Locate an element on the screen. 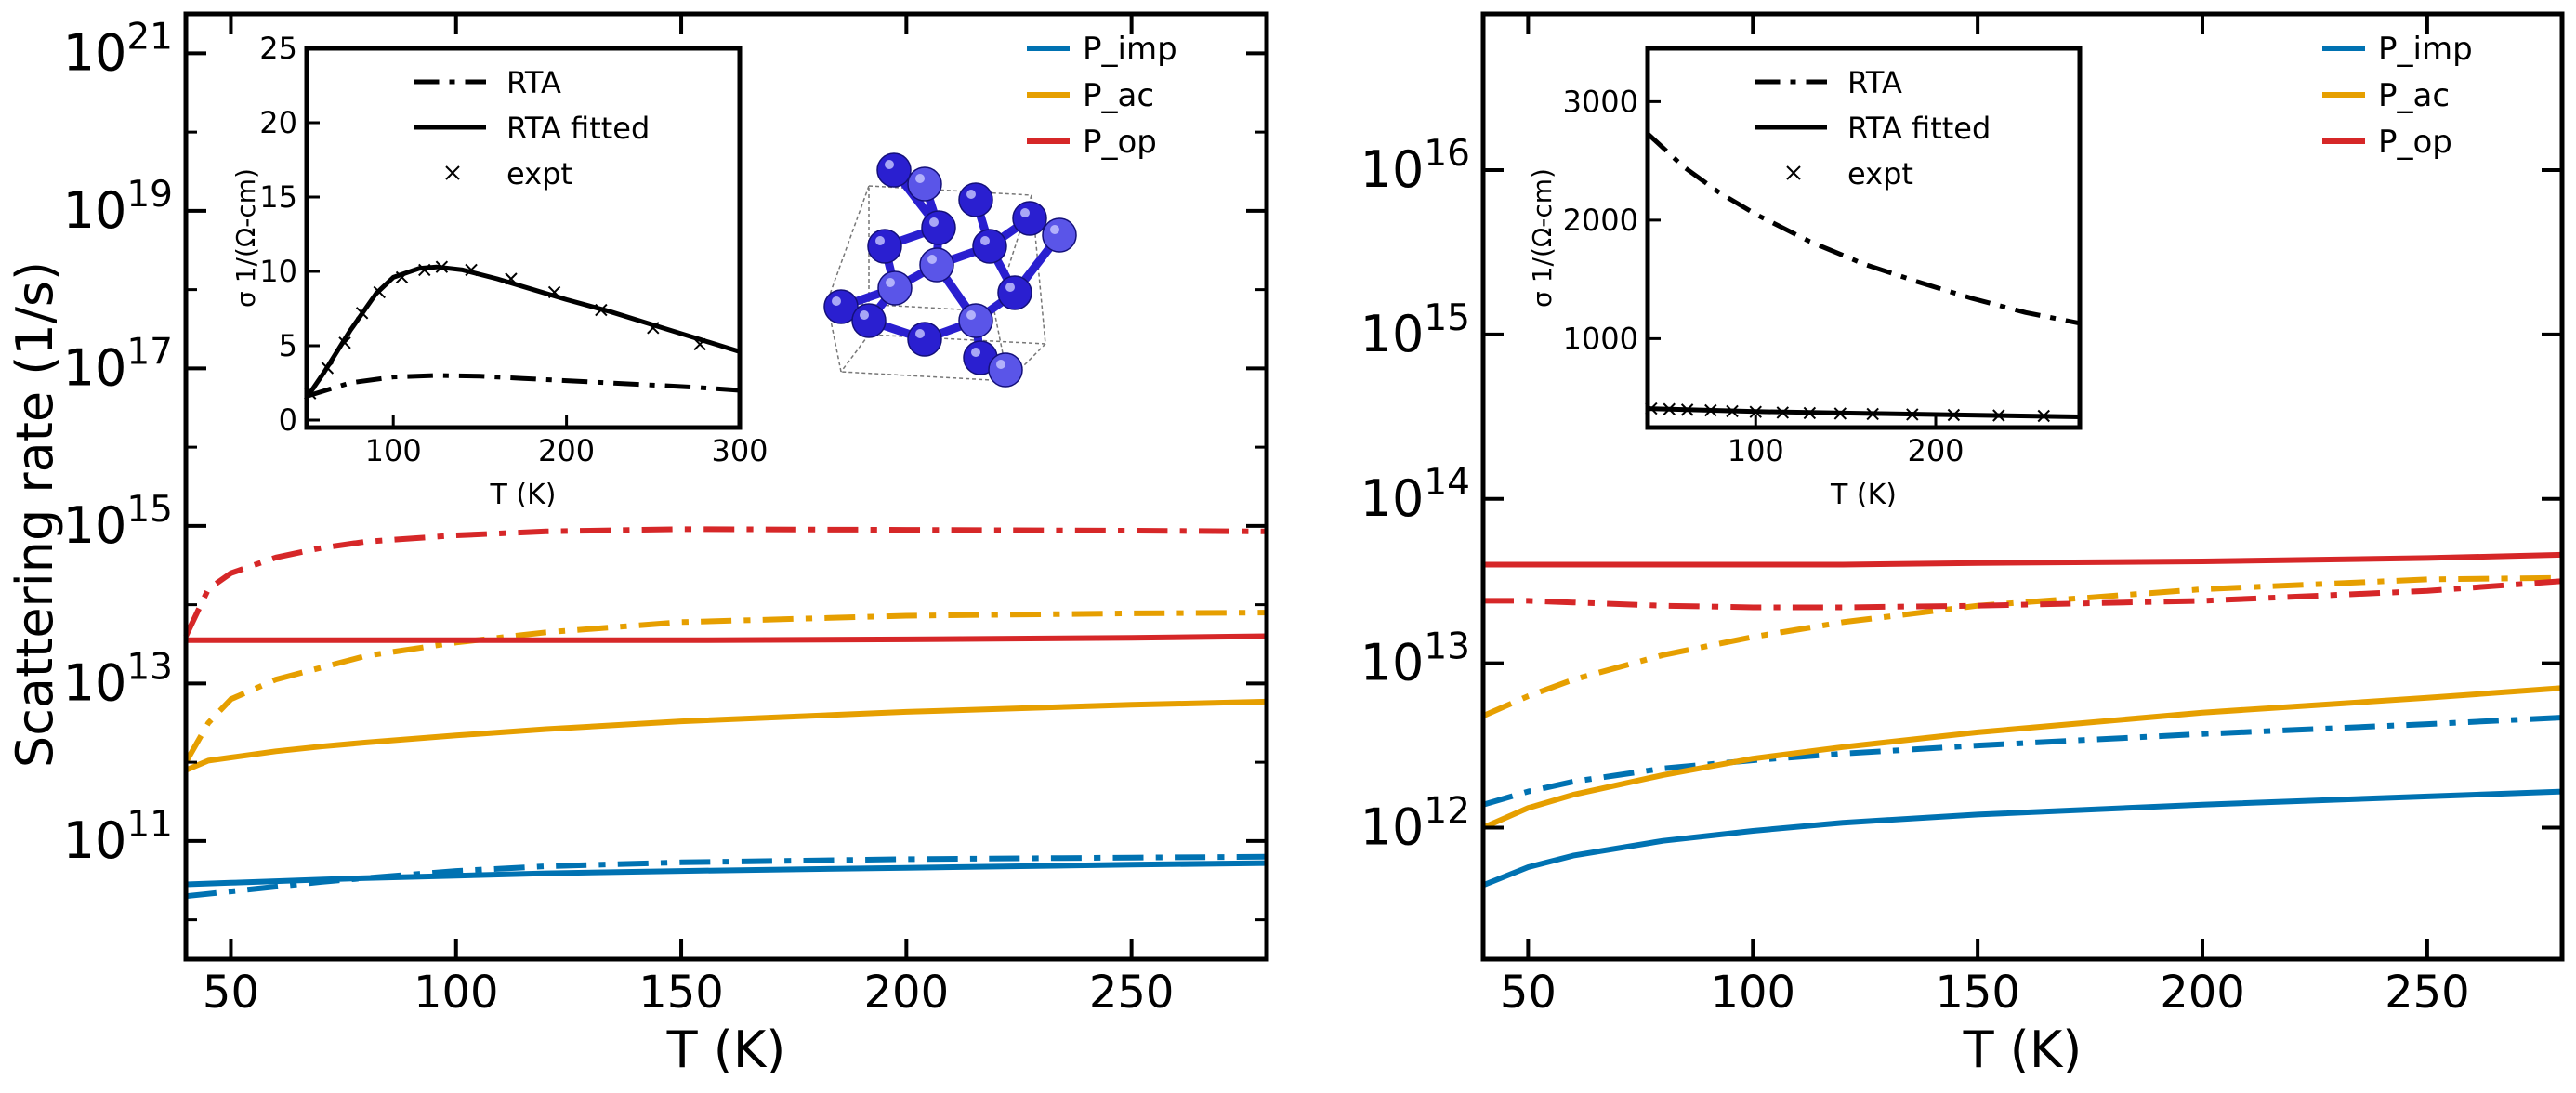  inset-frame is located at coordinates (1864, 238).